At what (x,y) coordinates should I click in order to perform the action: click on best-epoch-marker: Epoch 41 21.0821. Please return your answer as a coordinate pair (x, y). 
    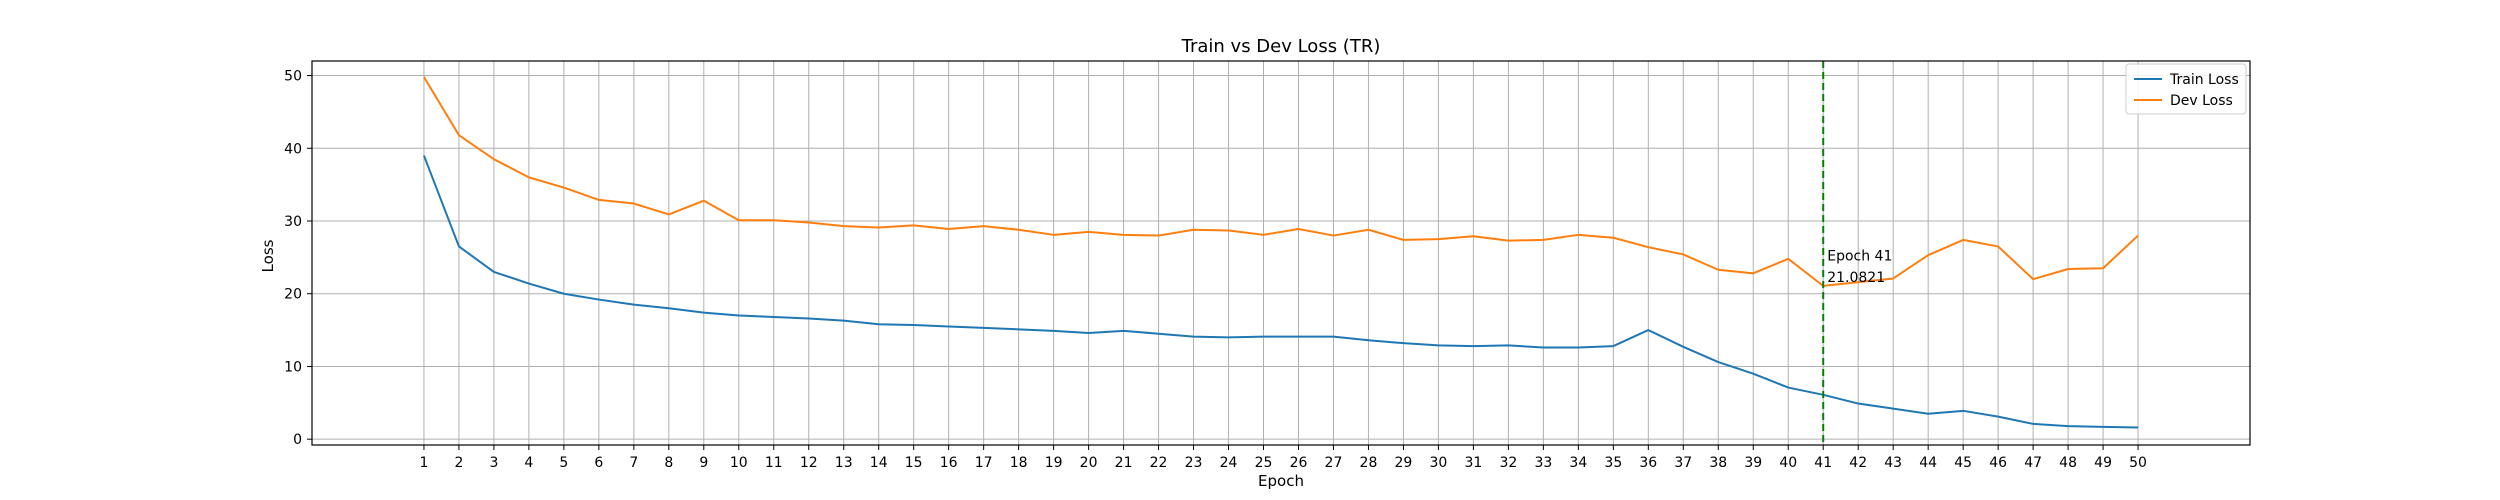
    Looking at the image, I should click on (1857, 253).